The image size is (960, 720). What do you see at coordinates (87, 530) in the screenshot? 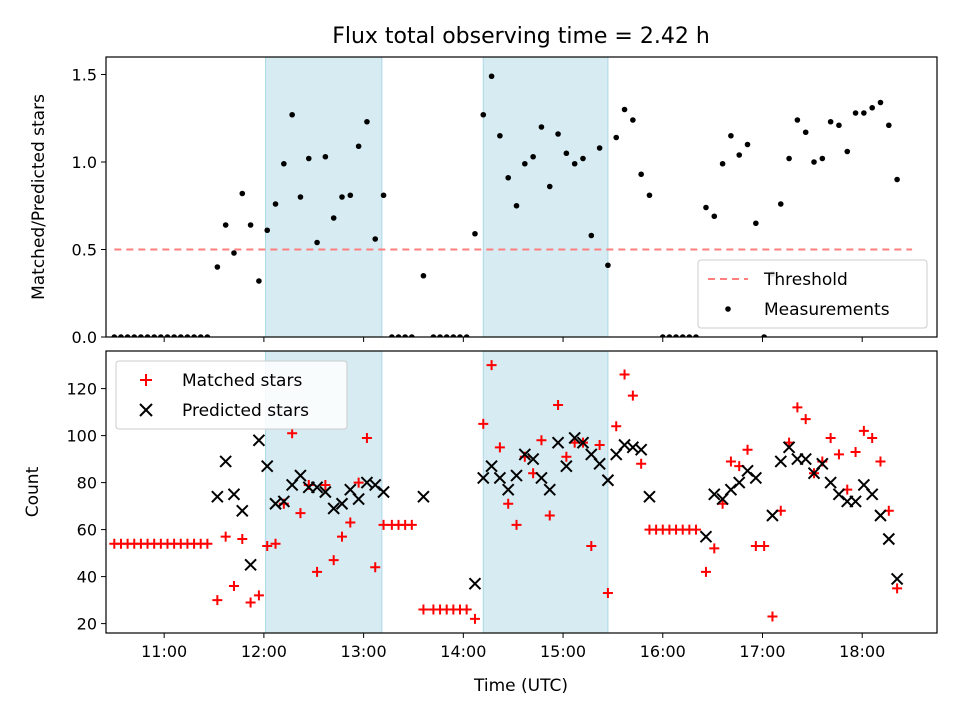
I see `bottom-y-tick-label: 60` at bounding box center [87, 530].